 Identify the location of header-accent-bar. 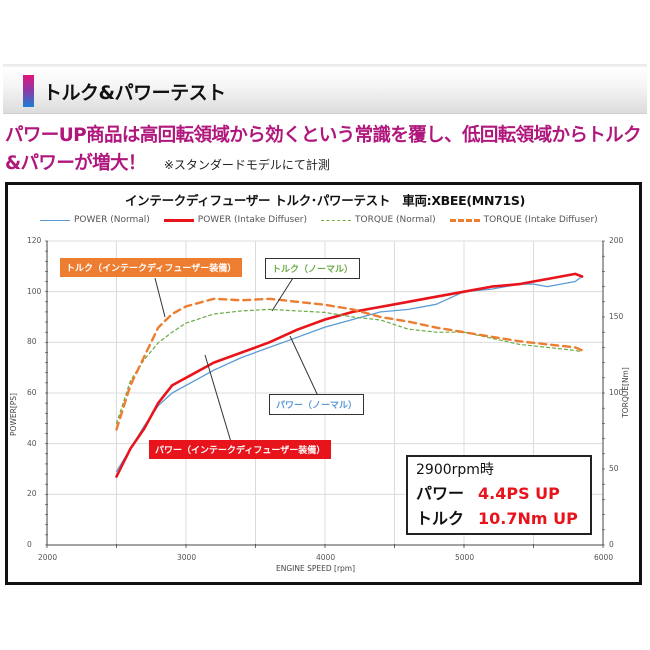
(28, 91).